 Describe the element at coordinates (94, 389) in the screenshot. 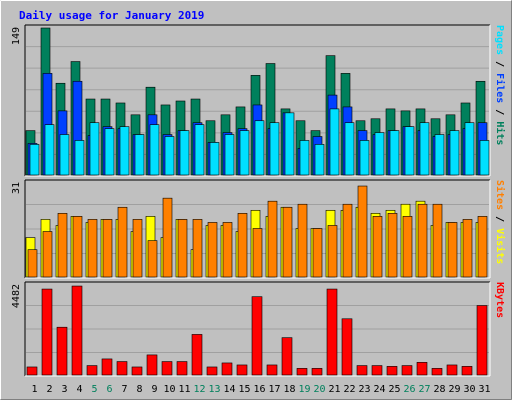

I see `x-tick-label: 5` at that location.